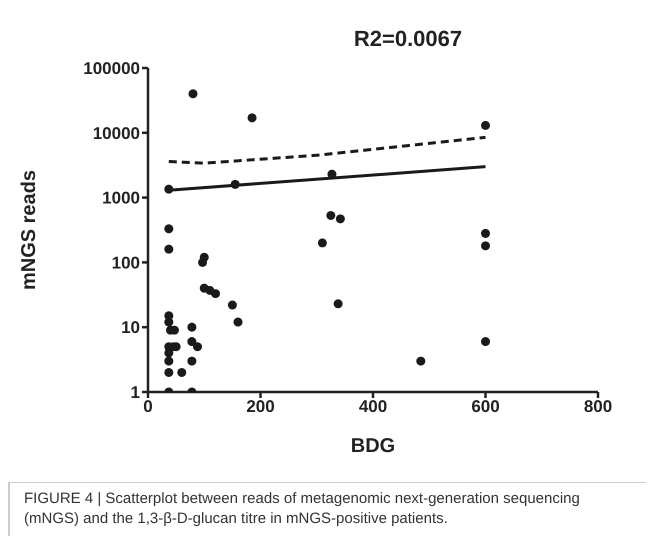  I want to click on y-tick-label: 1000, so click(121, 198).